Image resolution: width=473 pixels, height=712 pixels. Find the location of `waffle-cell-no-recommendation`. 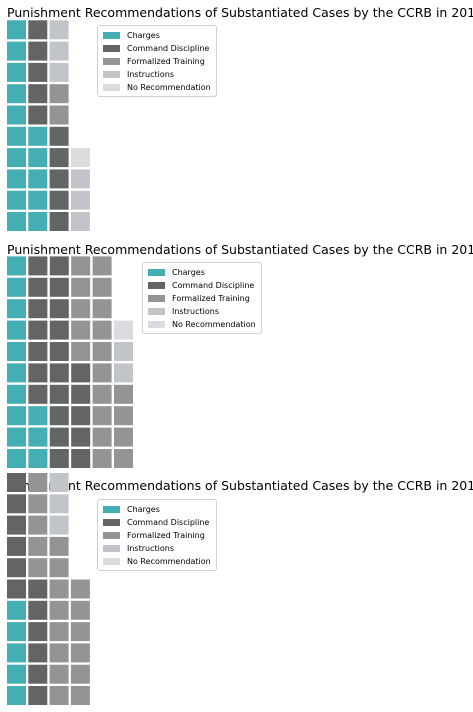

waffle-cell-no-recommendation is located at coordinates (80, 157).